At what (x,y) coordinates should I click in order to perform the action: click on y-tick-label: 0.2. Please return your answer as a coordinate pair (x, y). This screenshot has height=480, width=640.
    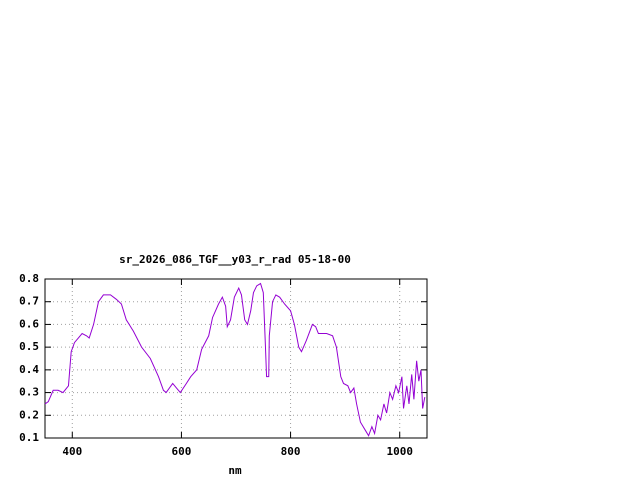
    Looking at the image, I should click on (29, 414).